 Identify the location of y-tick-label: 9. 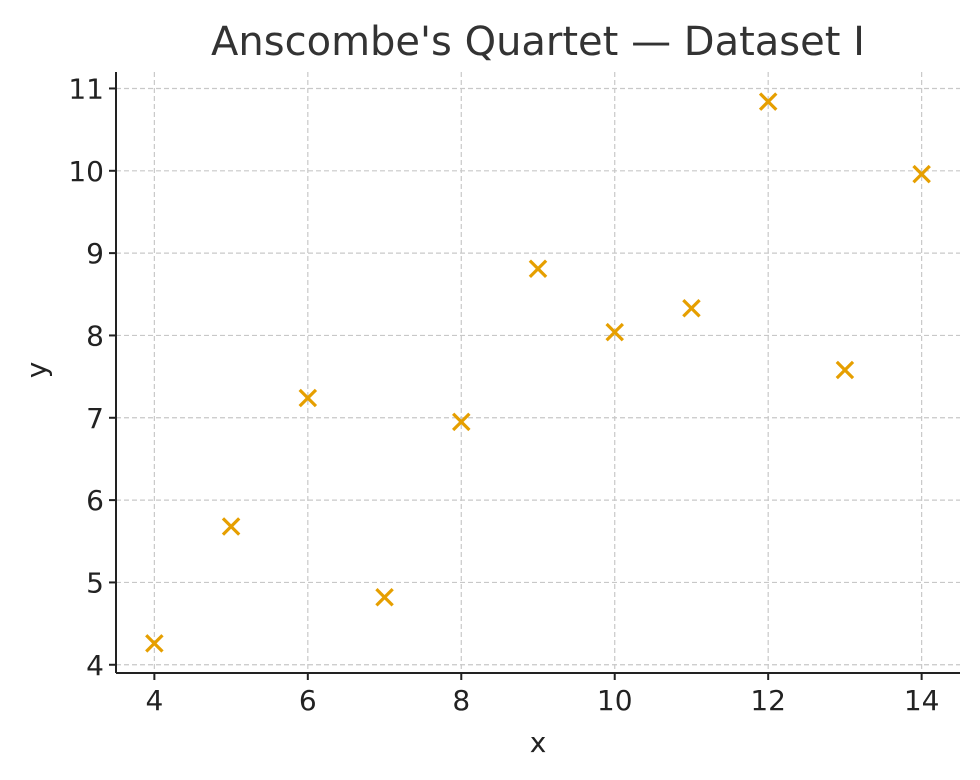
(95, 253).